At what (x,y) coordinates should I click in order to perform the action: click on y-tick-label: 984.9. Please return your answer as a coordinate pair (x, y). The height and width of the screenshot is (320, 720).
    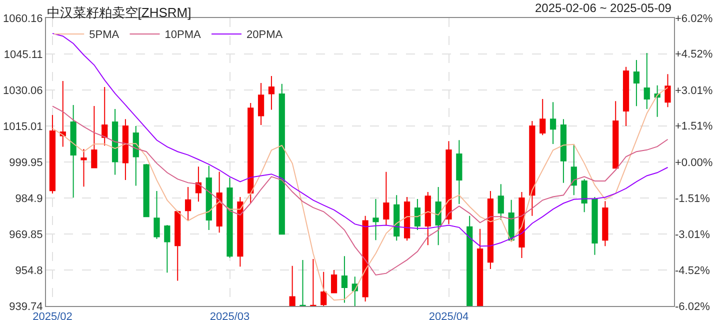
    Looking at the image, I should click on (29, 198).